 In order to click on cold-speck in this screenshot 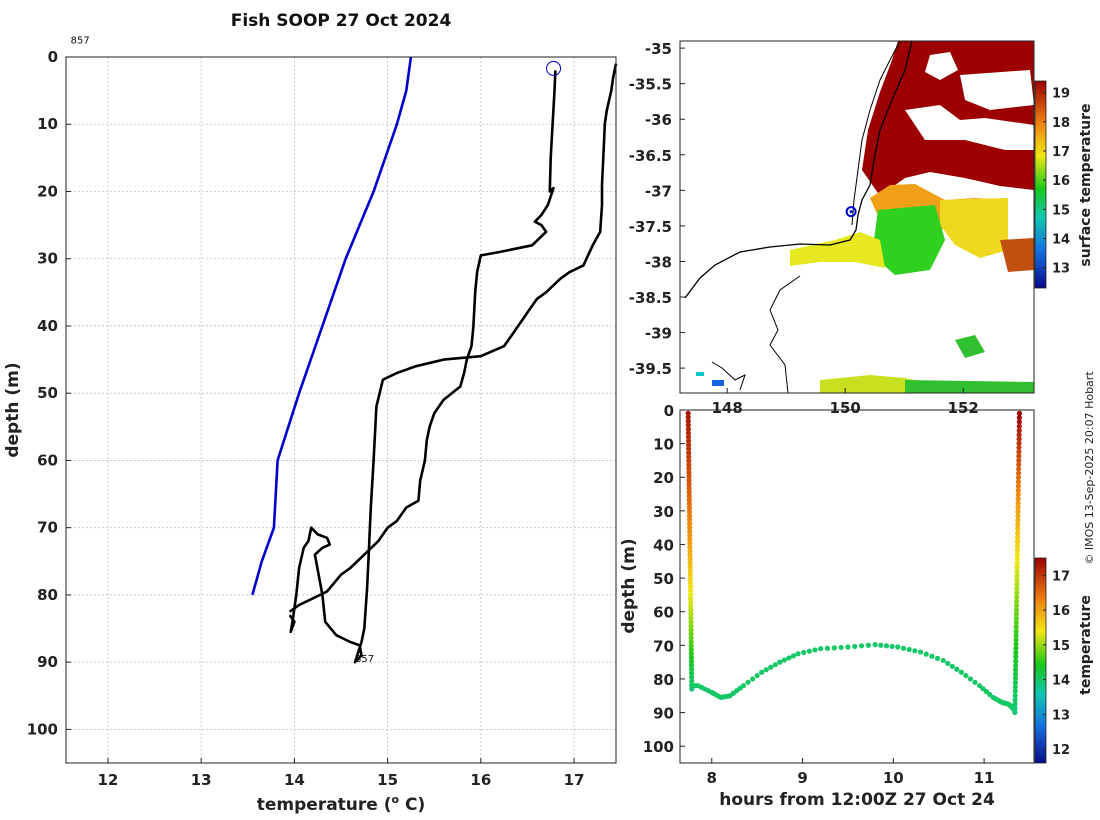, I will do `click(718, 383)`.